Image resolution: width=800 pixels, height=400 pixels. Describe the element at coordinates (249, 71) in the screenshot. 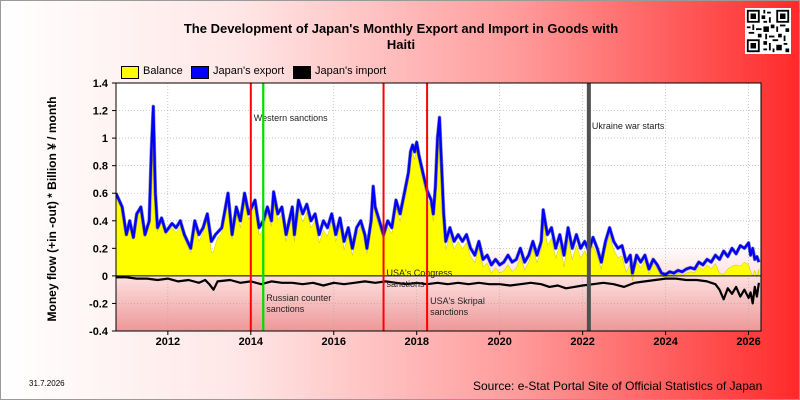

I see `legend-label-export: Japan's export` at that location.